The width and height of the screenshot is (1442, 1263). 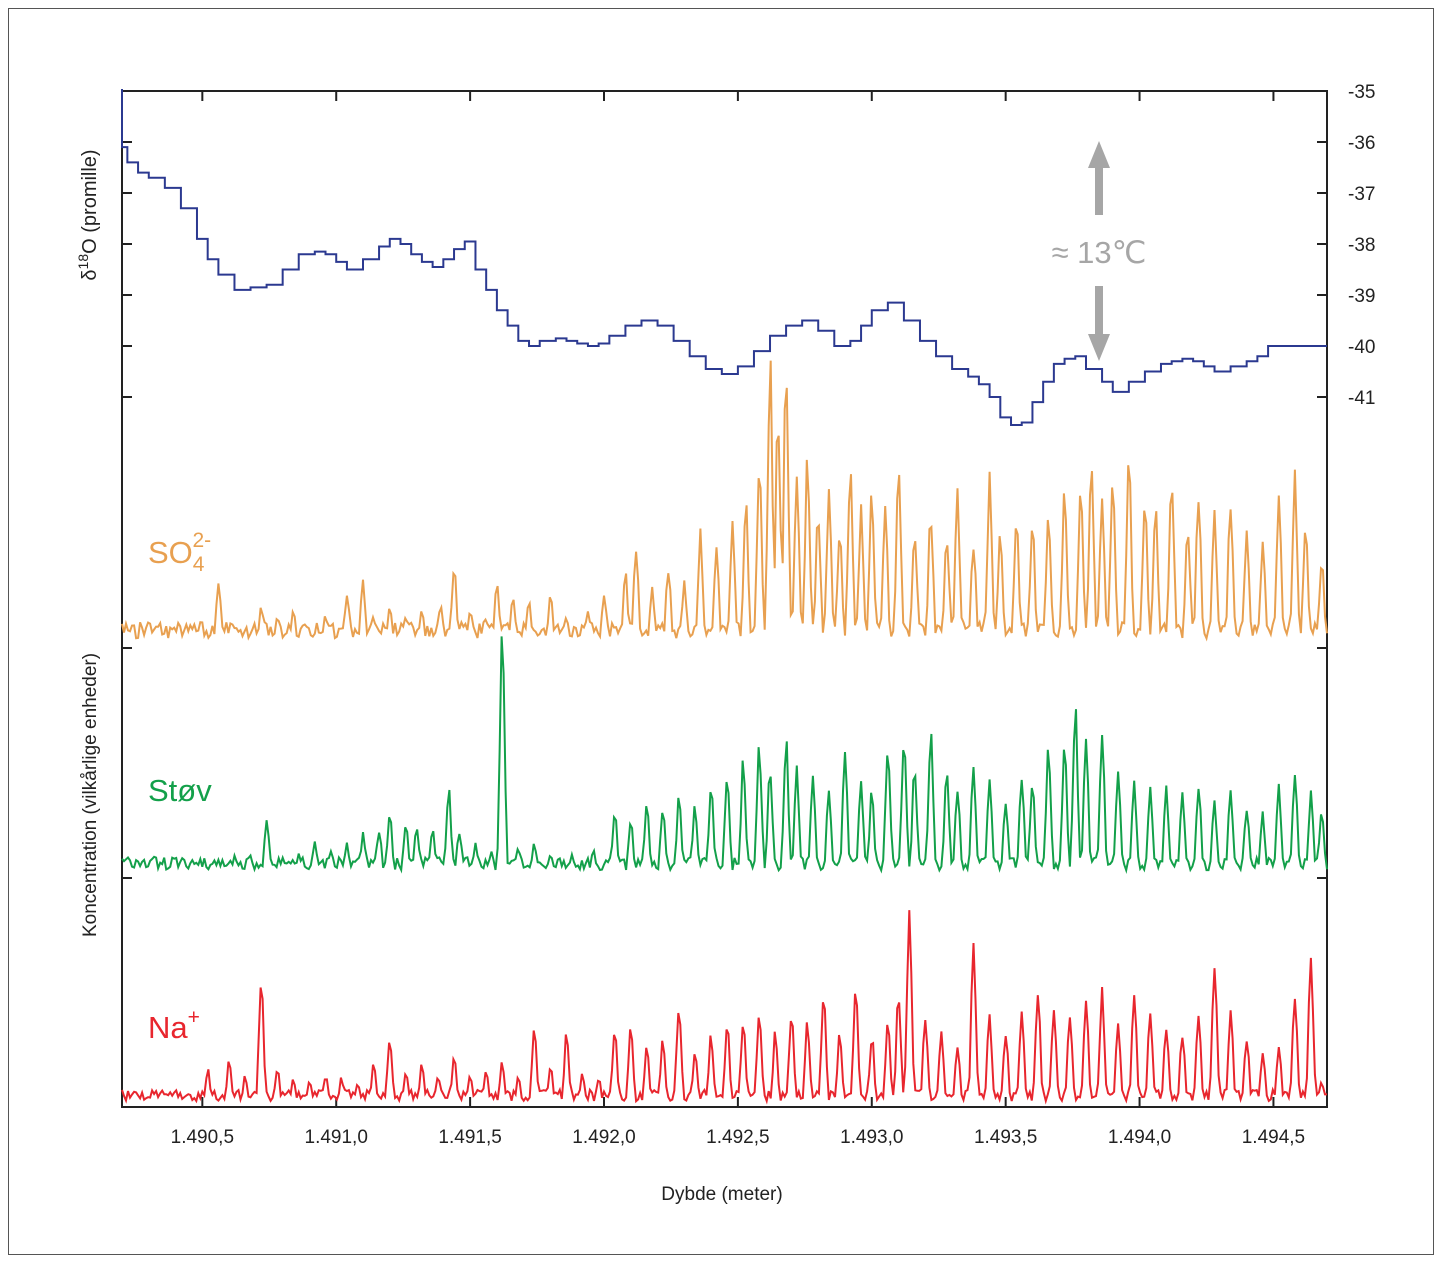 What do you see at coordinates (1361, 347) in the screenshot?
I see `delta-tick-label: -40` at bounding box center [1361, 347].